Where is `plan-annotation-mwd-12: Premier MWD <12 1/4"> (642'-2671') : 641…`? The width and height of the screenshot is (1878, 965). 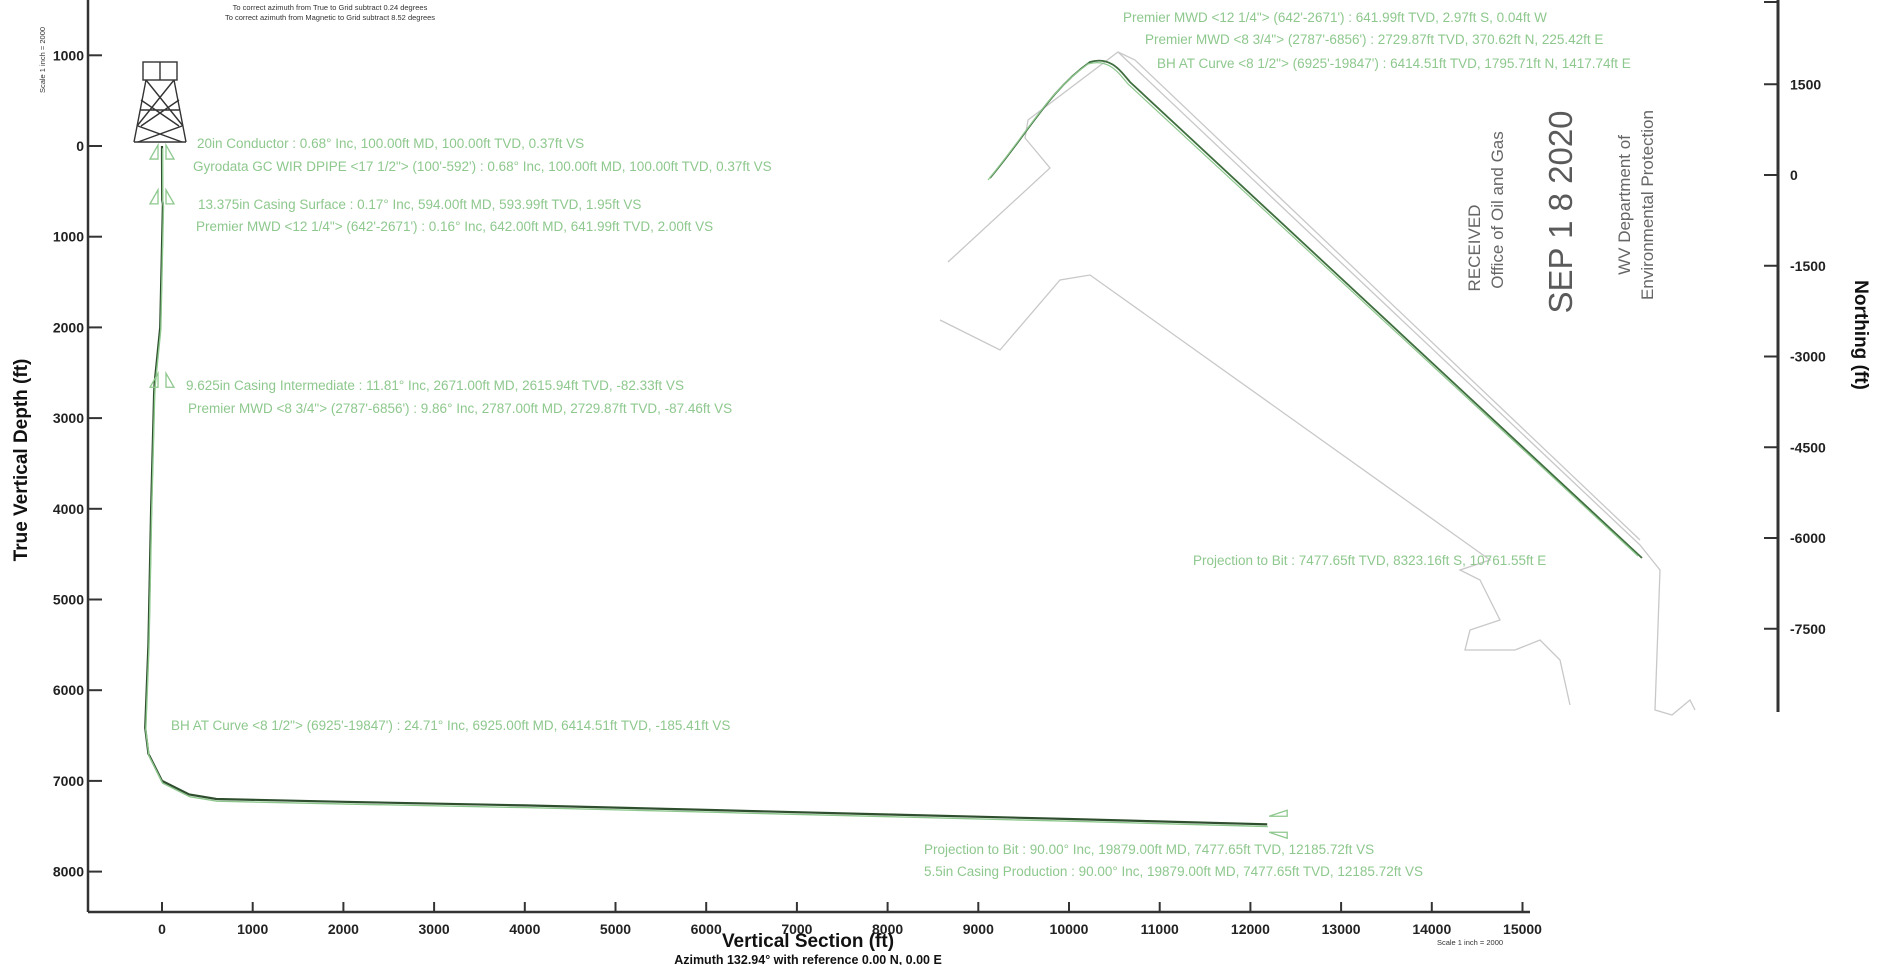 plan-annotation-mwd-12: Premier MWD <12 1/4"> (642'-2671') : 641… is located at coordinates (1335, 17).